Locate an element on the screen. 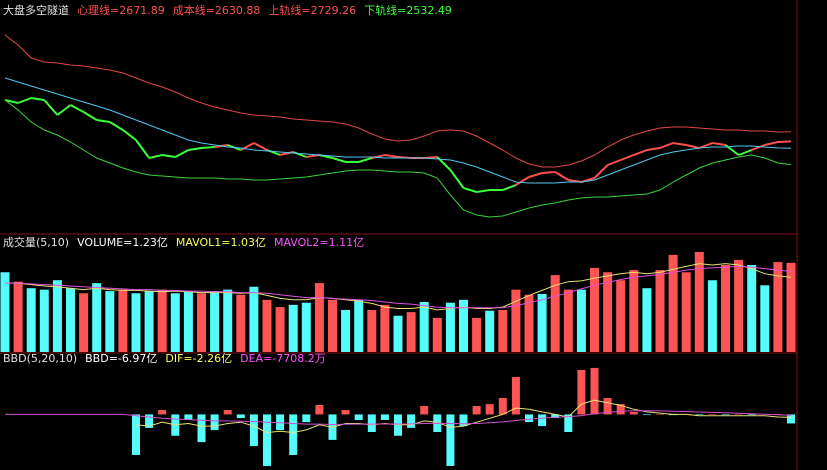  legend-entry: MAVOL2=1.11亿 is located at coordinates (319, 242).